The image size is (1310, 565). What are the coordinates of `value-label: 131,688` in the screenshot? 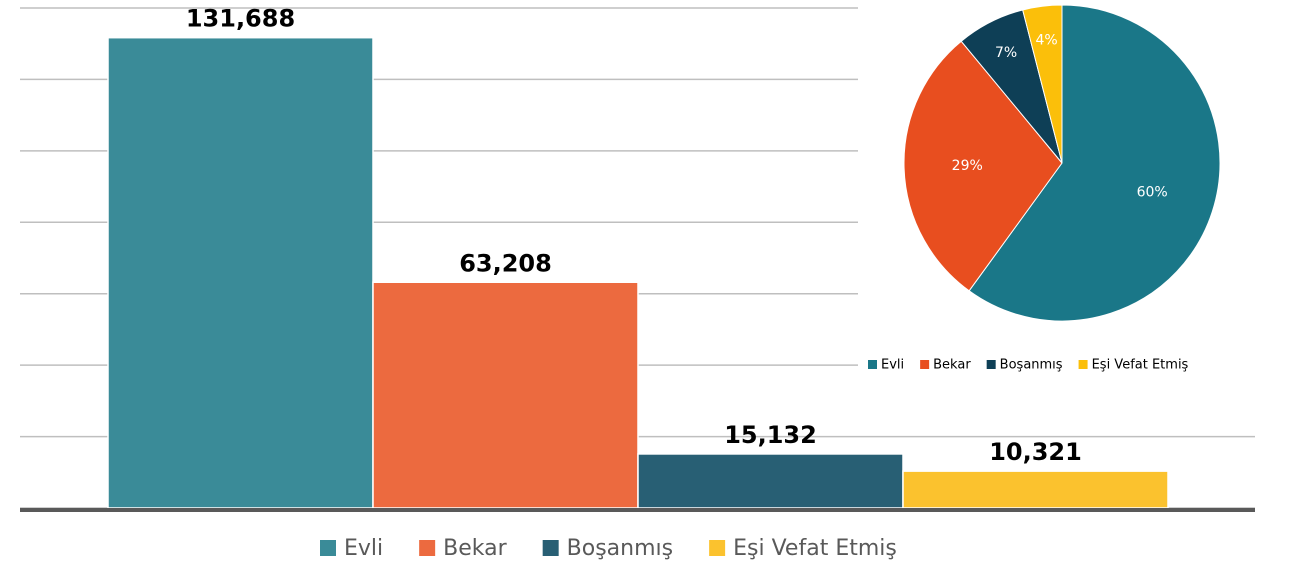 It's located at (240, 19).